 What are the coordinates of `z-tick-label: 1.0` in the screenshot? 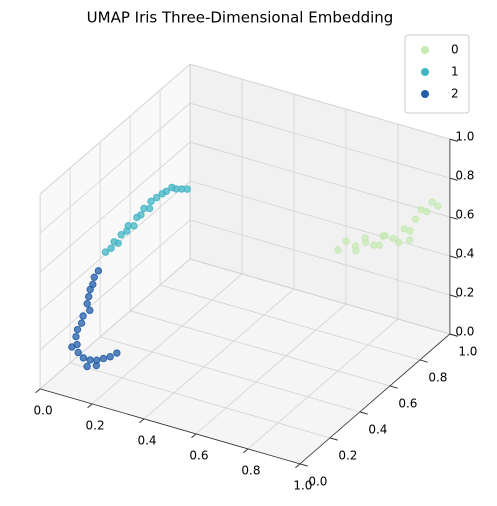 It's located at (464, 137).